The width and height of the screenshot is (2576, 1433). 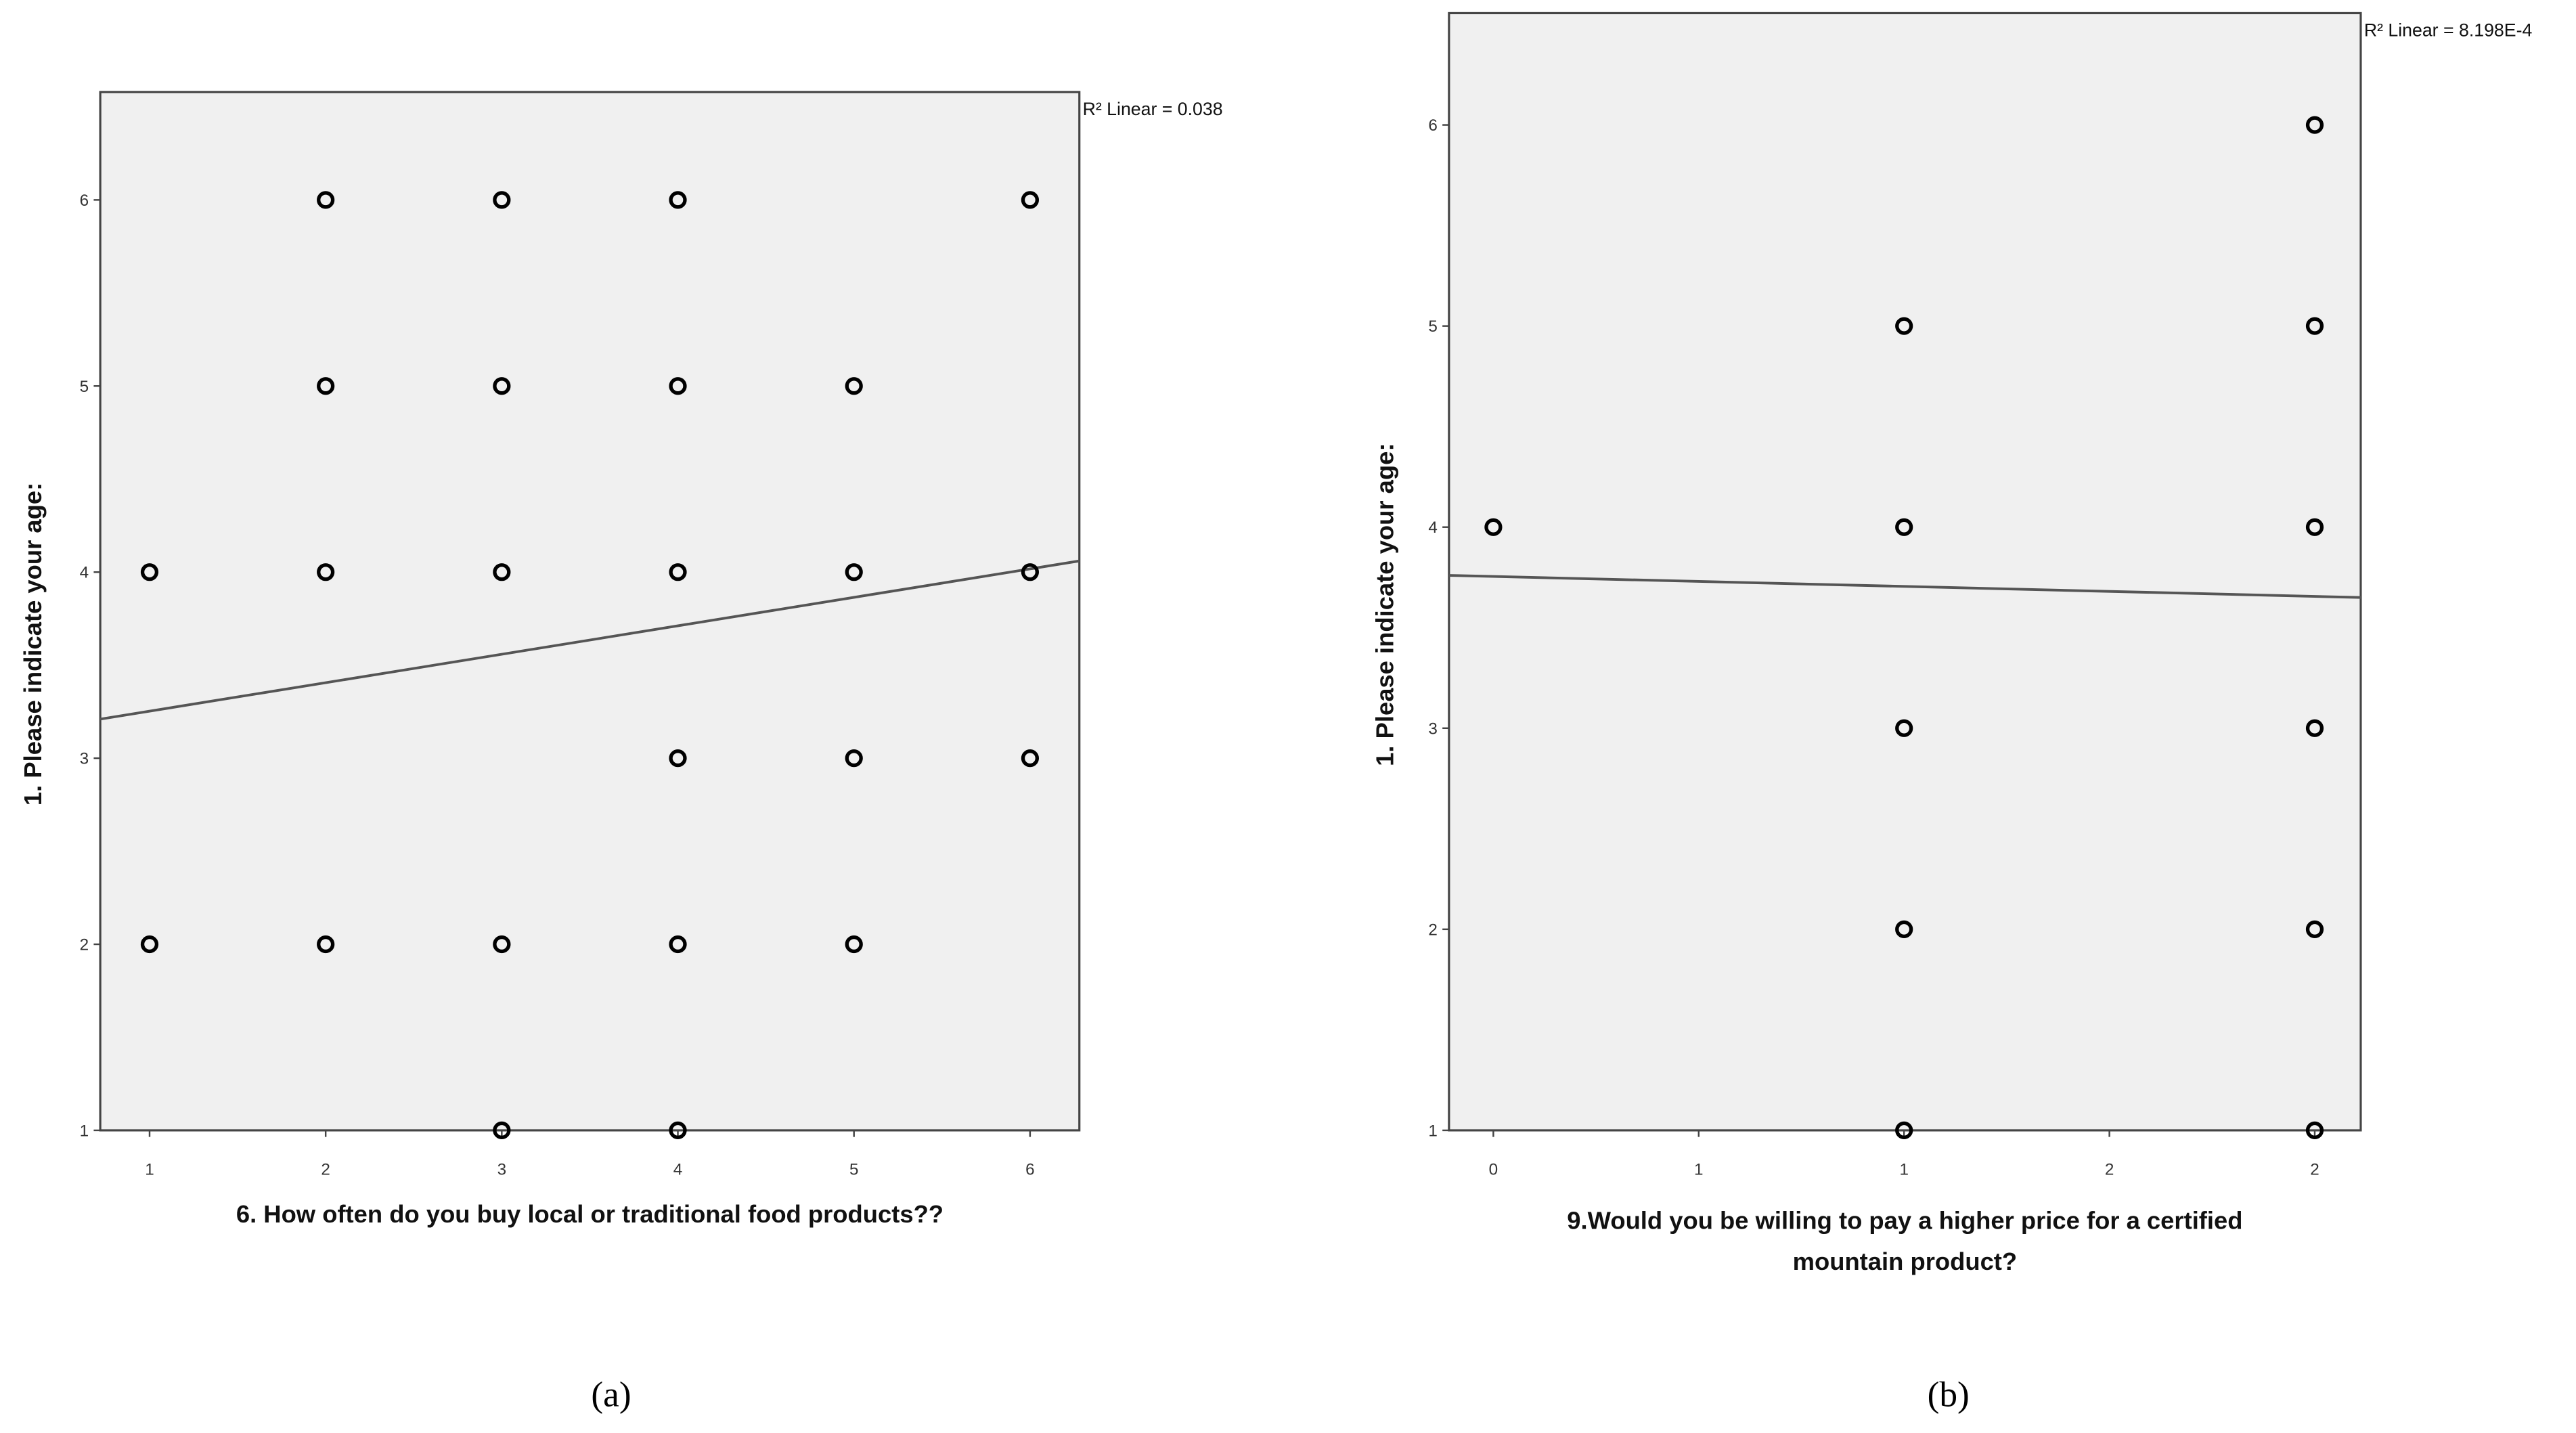 What do you see at coordinates (1949, 1395) in the screenshot?
I see `caption: (b)` at bounding box center [1949, 1395].